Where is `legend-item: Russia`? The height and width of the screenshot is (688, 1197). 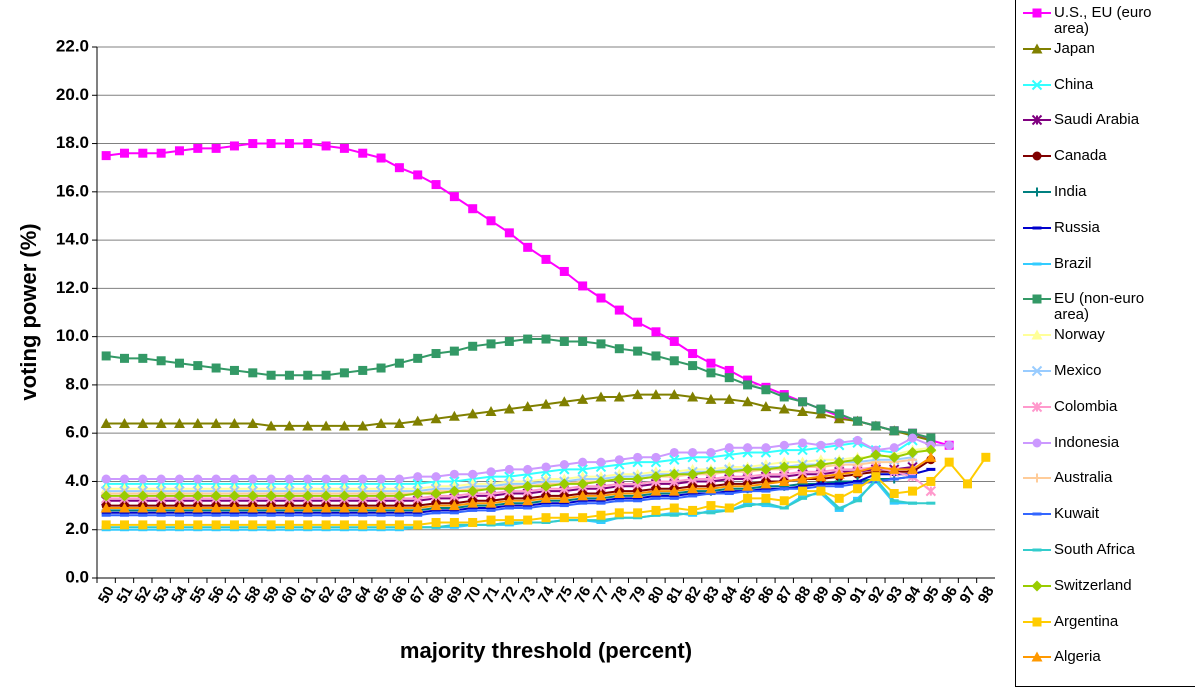
legend-item: Russia is located at coordinates (1102, 228).